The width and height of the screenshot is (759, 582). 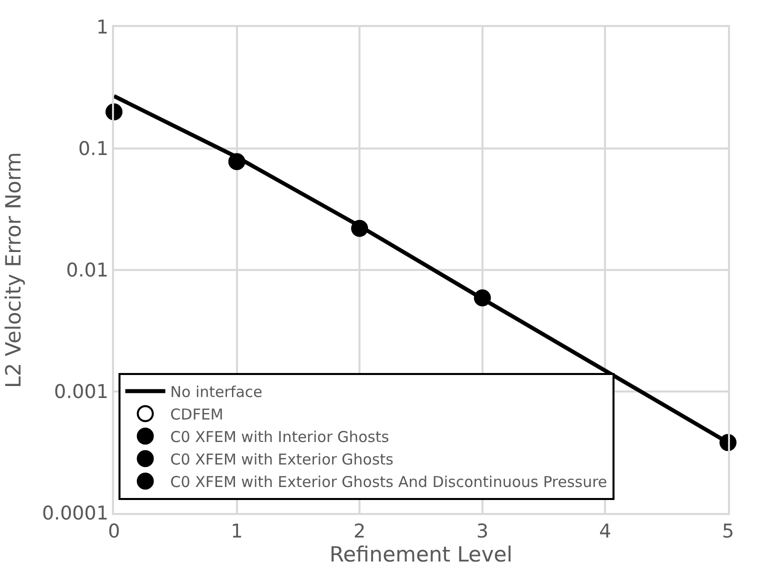 What do you see at coordinates (81, 392) in the screenshot?
I see `y-tick-label: 0.001` at bounding box center [81, 392].